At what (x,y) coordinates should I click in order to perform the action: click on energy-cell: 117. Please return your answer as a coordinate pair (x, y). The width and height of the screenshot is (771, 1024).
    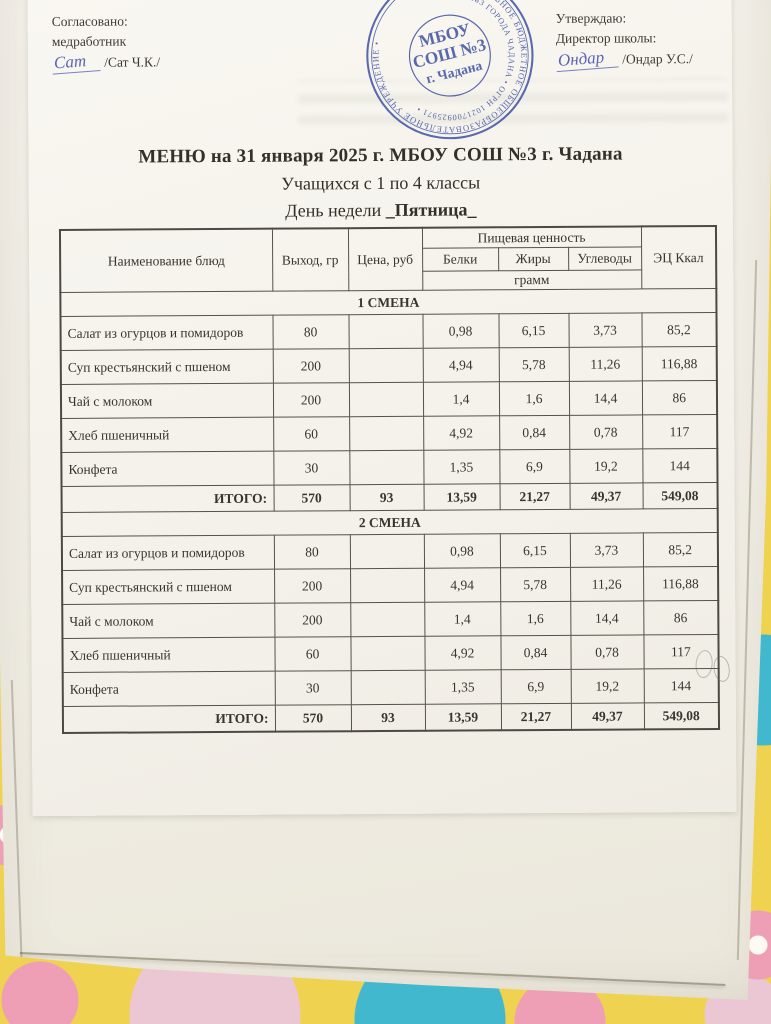
    Looking at the image, I should click on (680, 432).